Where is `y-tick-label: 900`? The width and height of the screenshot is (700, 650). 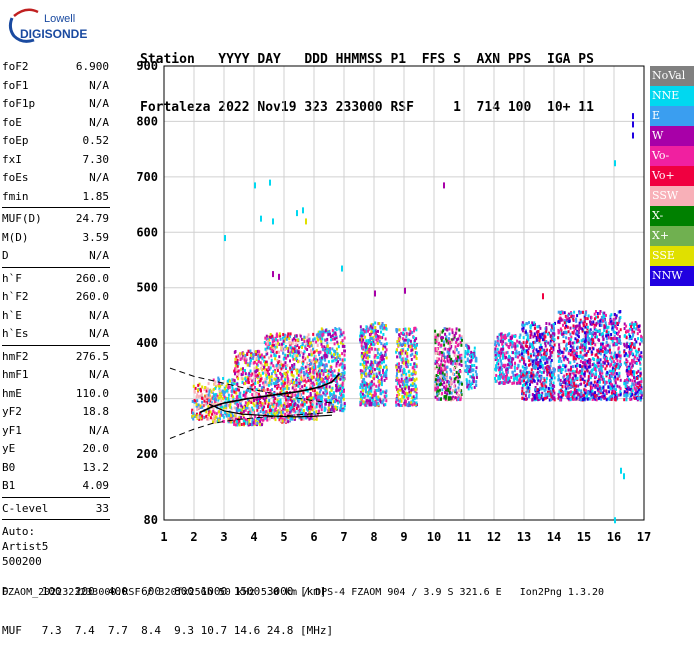 y-tick-label: 900 is located at coordinates (147, 66).